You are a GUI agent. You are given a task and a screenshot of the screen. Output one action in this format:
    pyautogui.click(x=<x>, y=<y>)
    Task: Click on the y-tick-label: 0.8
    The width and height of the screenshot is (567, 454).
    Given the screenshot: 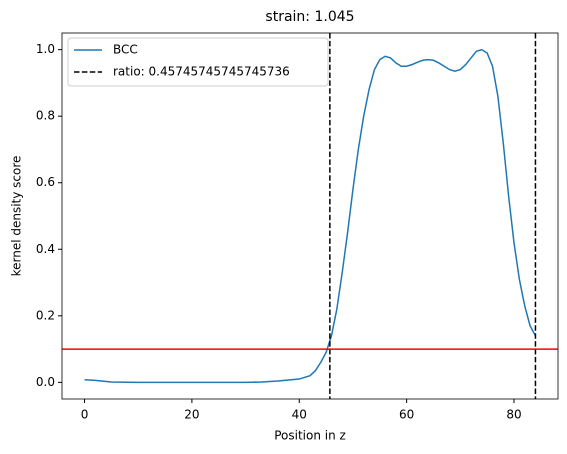 What is the action you would take?
    pyautogui.click(x=45, y=116)
    